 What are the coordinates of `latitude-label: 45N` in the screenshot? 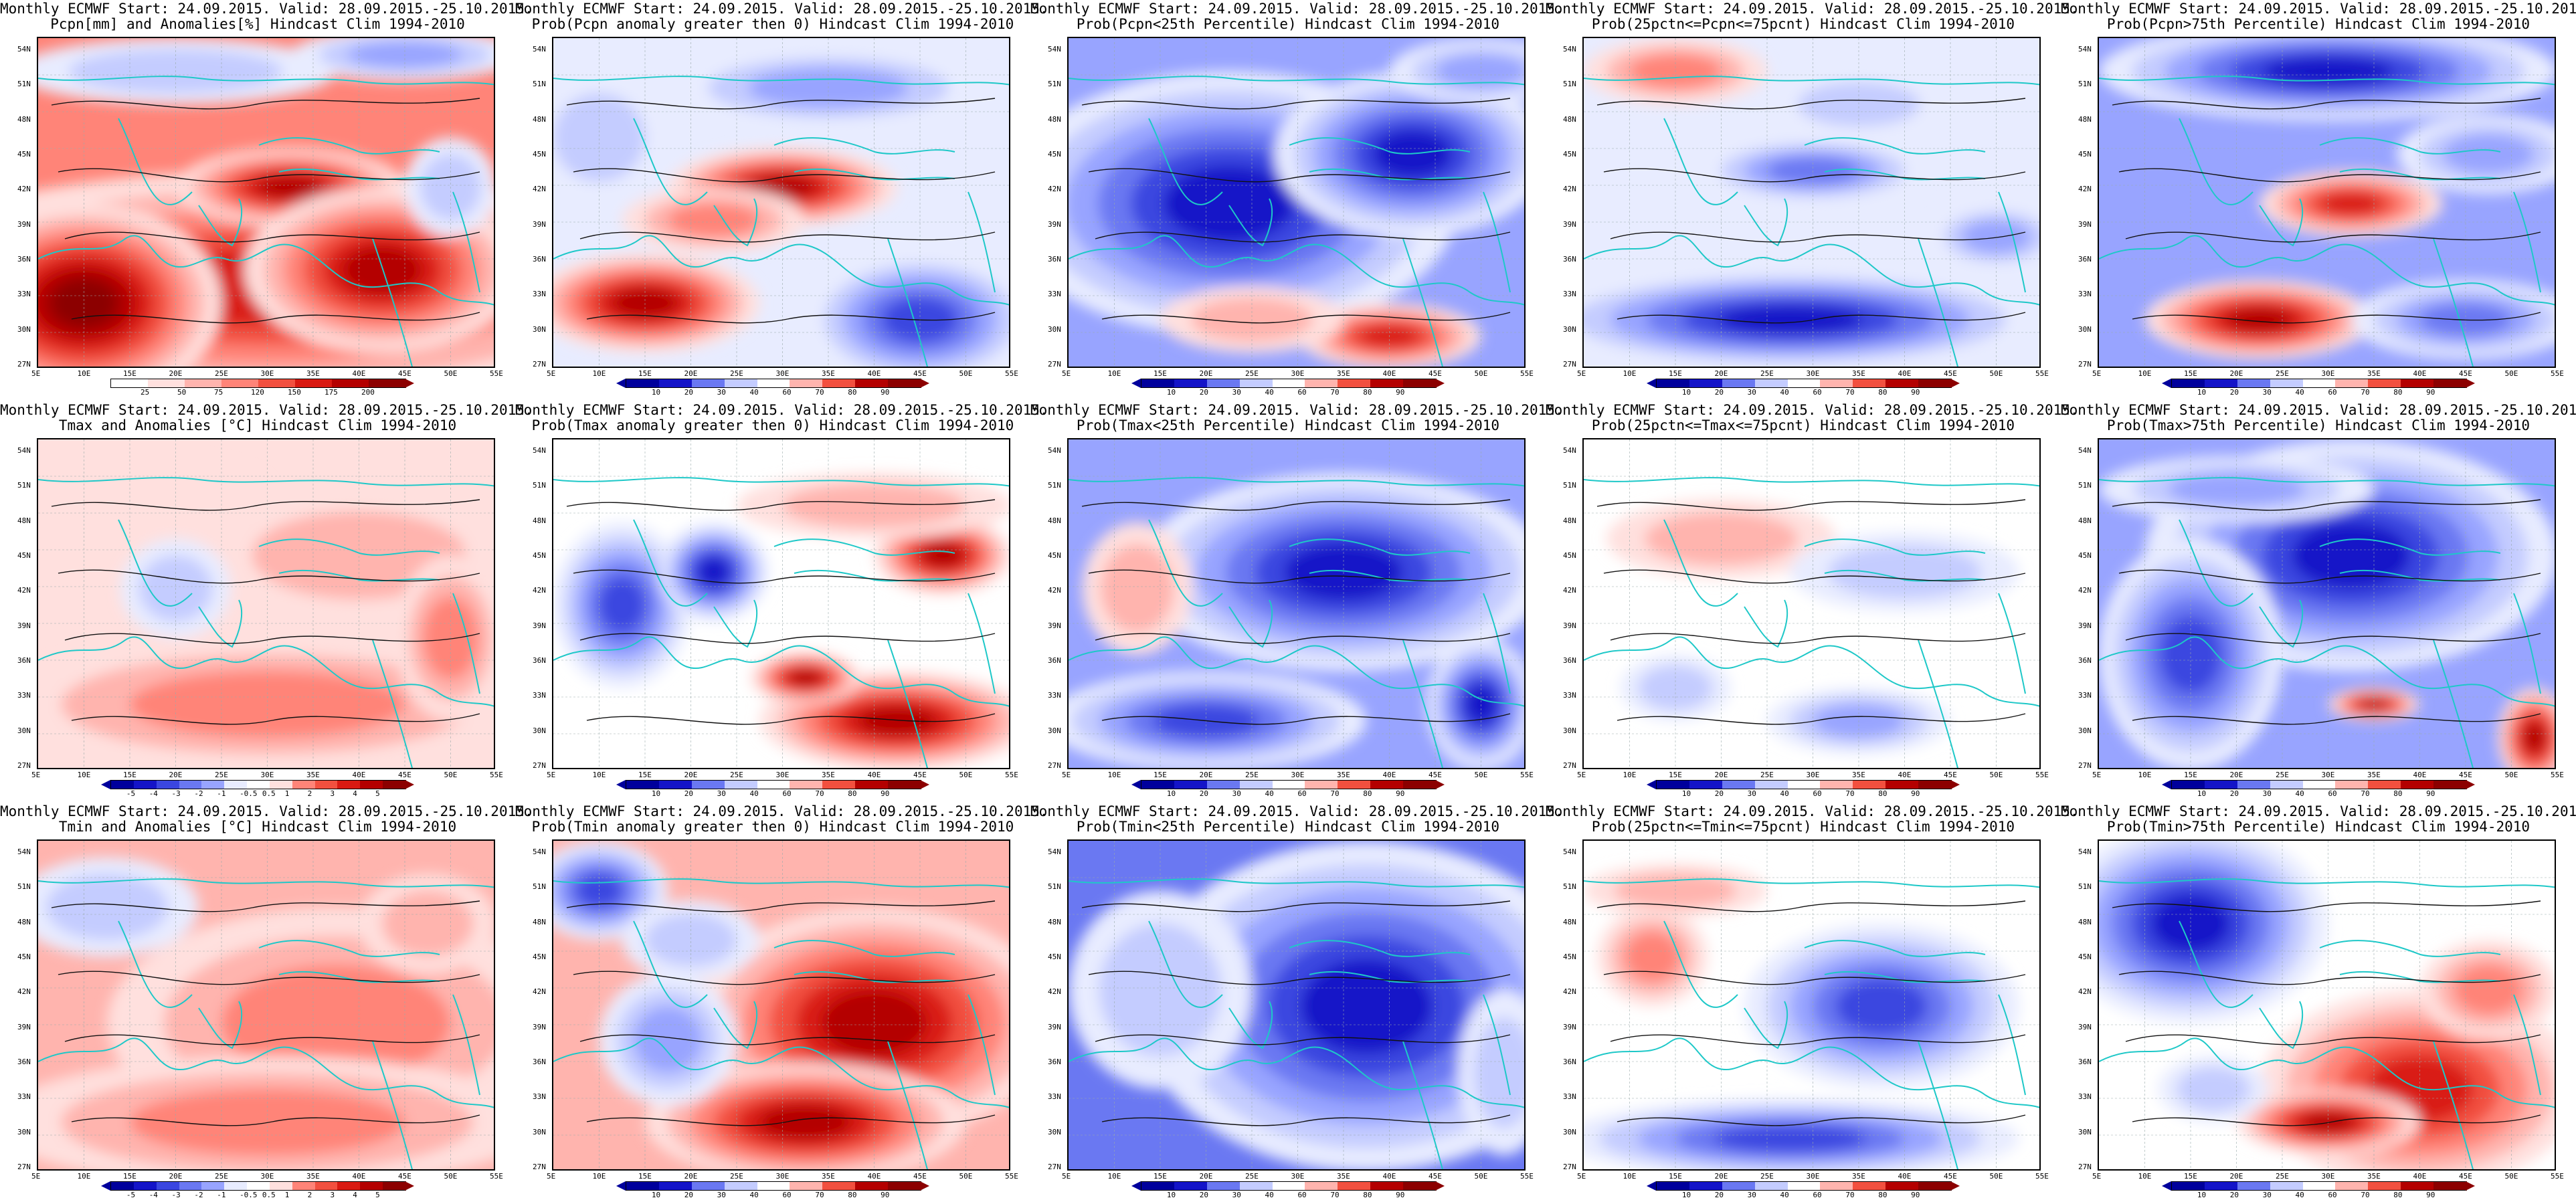 It's located at (1054, 956).